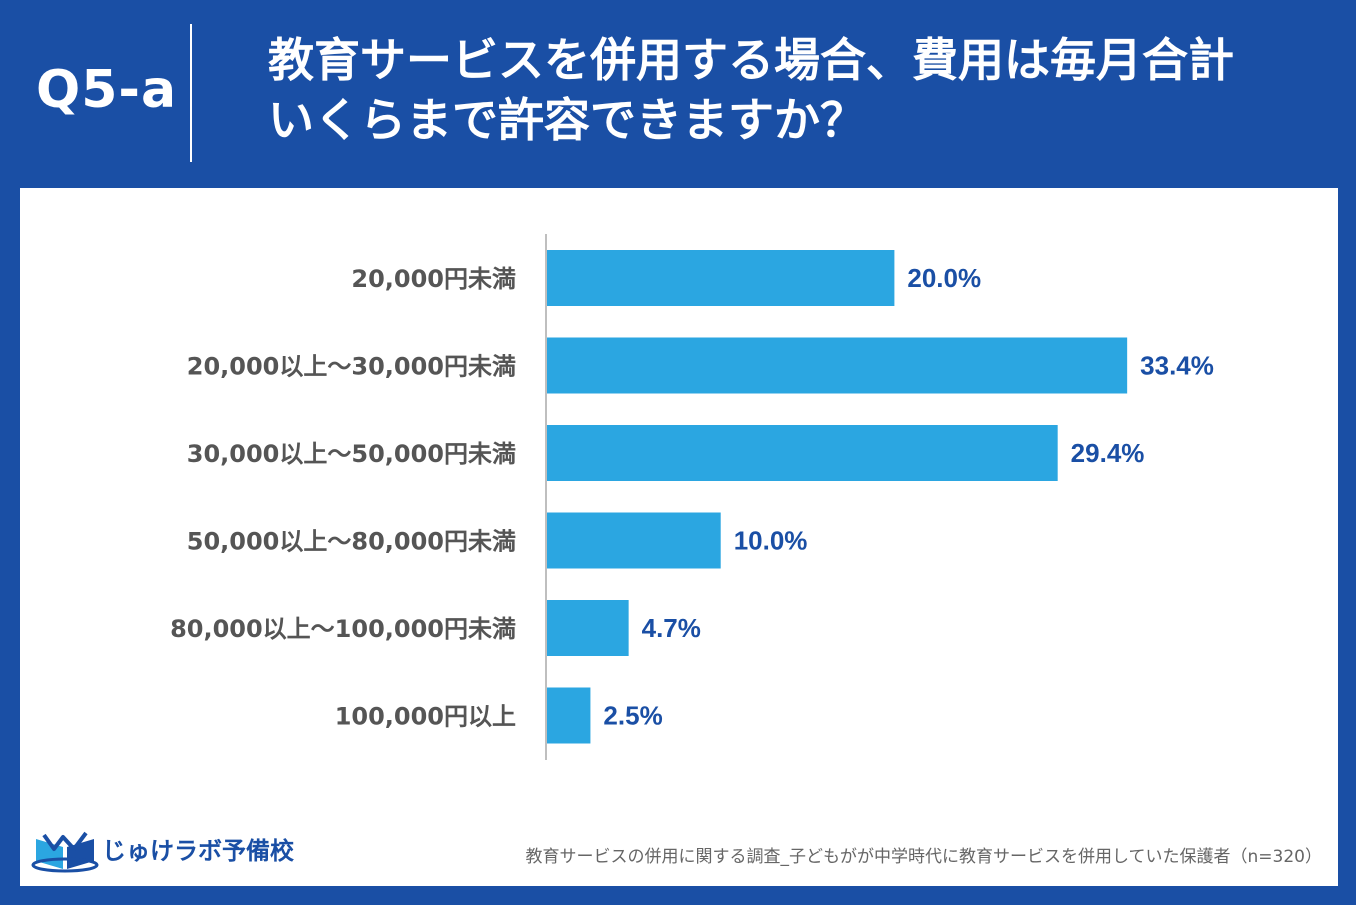 This screenshot has height=905, width=1356. What do you see at coordinates (351, 542) in the screenshot?
I see `category-label-3: 50,000以上～80,000円未満` at bounding box center [351, 542].